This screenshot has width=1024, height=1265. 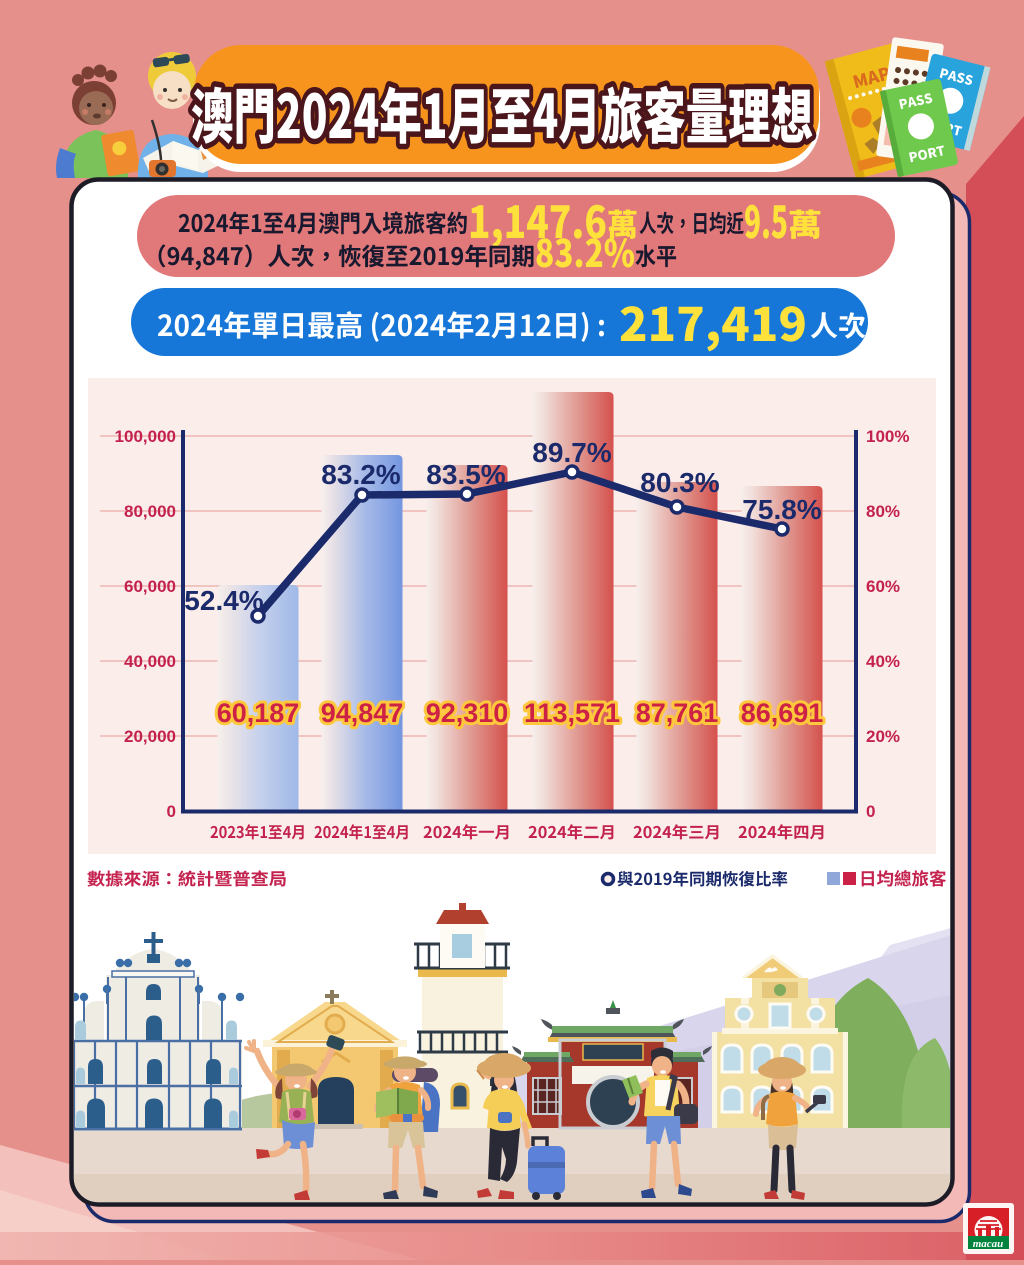 I want to click on svg-text: 100,000, so click(x=145, y=436).